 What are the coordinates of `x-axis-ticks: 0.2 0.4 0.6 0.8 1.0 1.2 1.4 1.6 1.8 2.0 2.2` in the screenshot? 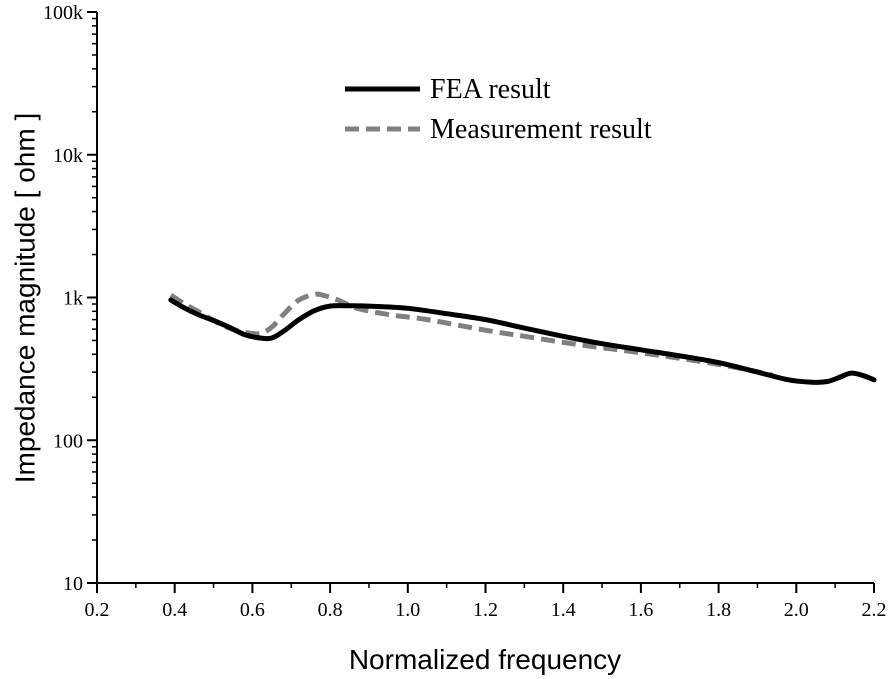 It's located at (486, 602).